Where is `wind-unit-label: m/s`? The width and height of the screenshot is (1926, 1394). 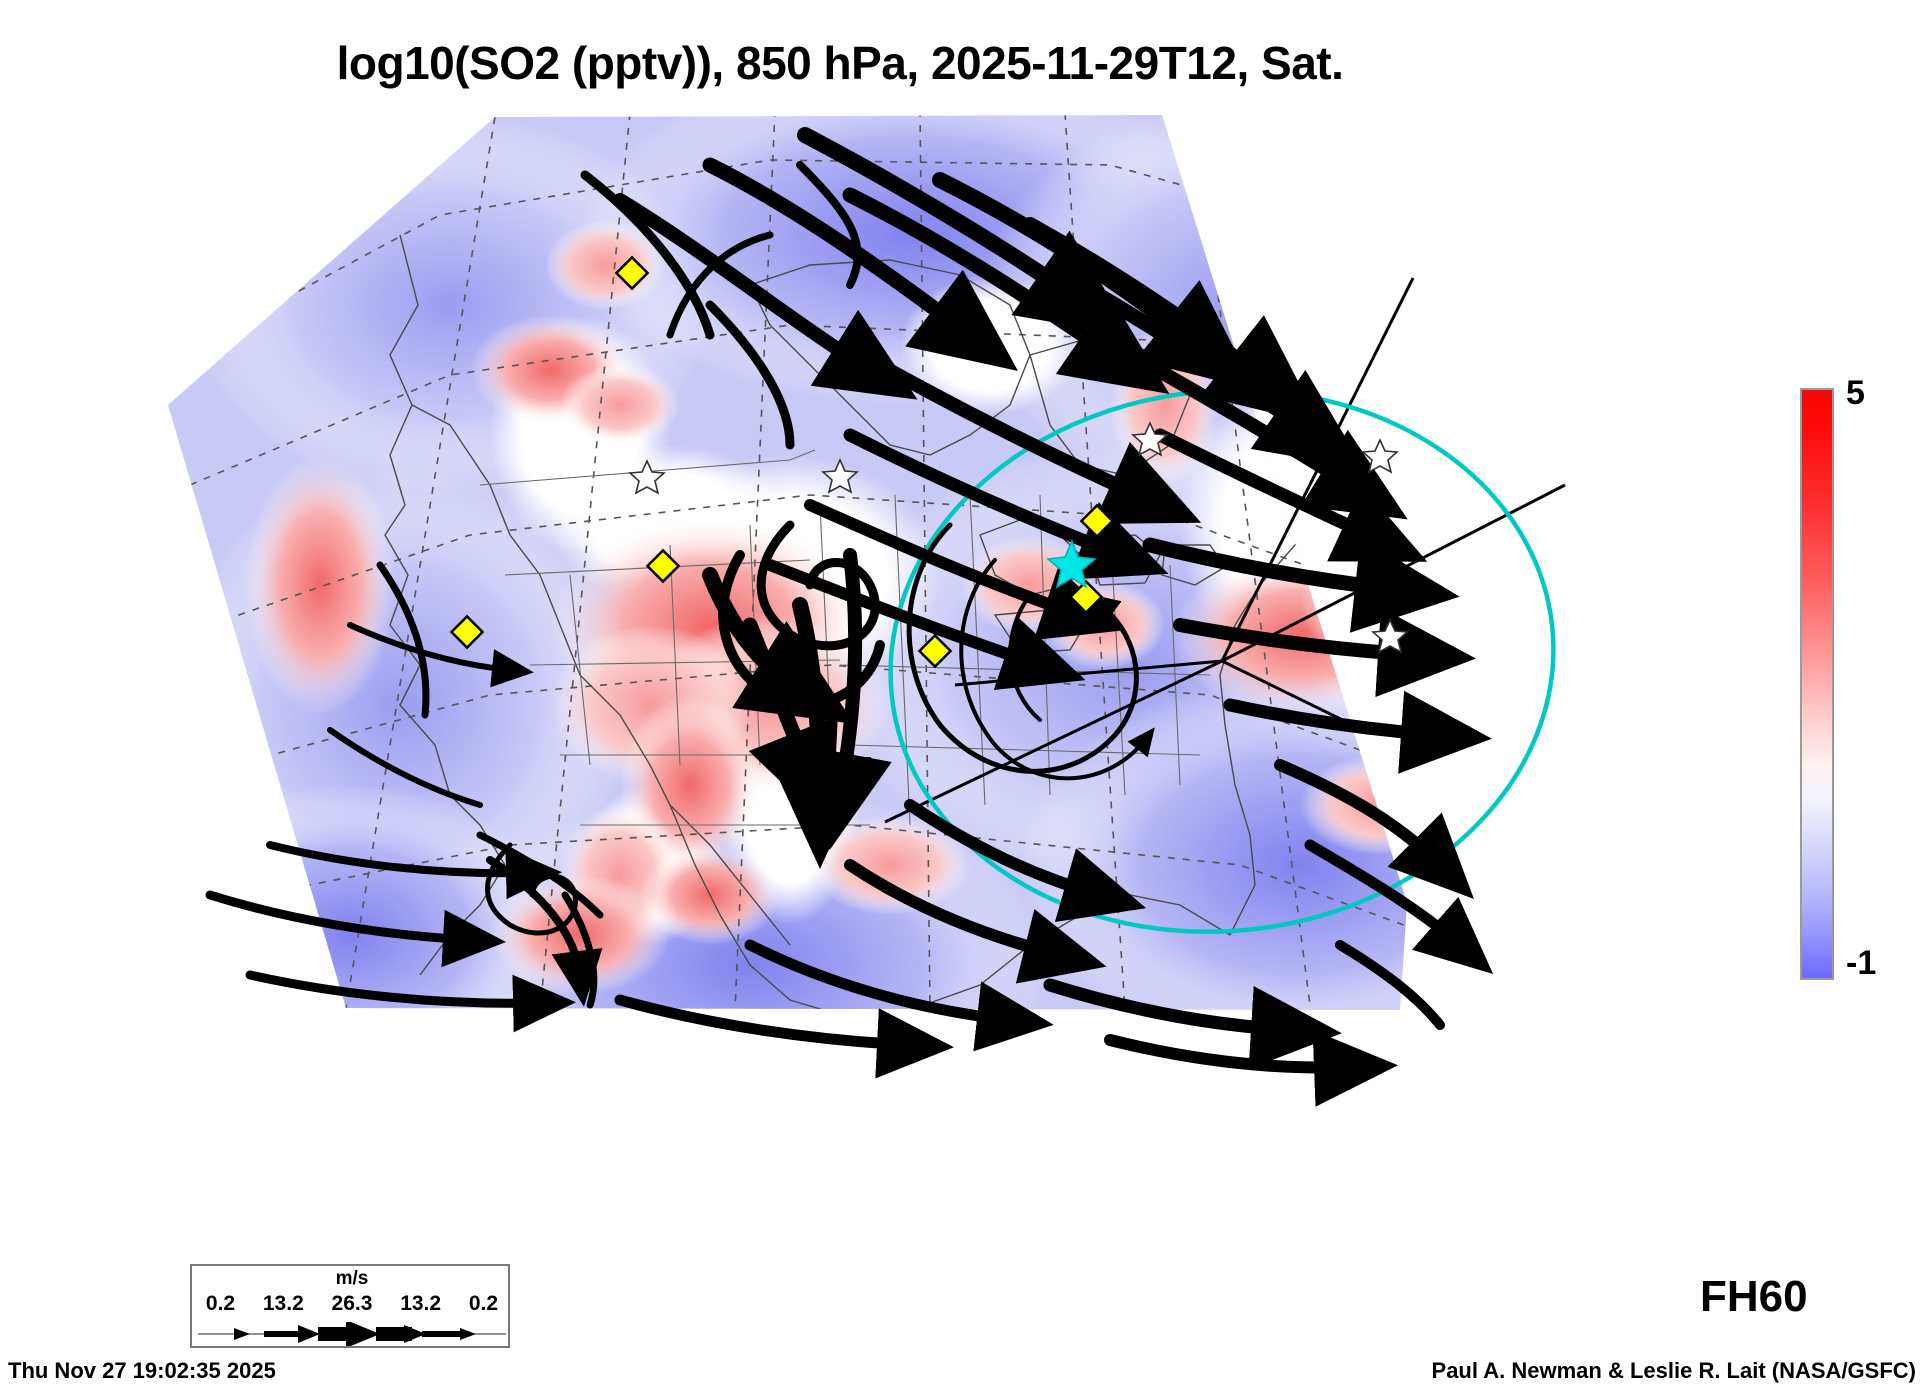 wind-unit-label: m/s is located at coordinates (352, 1278).